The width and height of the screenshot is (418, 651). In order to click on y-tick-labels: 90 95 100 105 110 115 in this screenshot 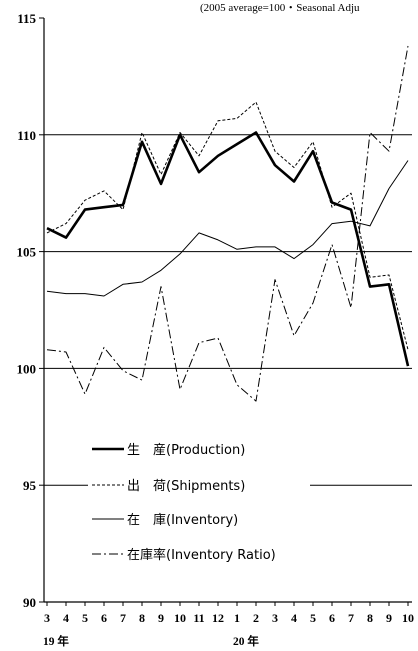, I will do `click(27, 310)`.